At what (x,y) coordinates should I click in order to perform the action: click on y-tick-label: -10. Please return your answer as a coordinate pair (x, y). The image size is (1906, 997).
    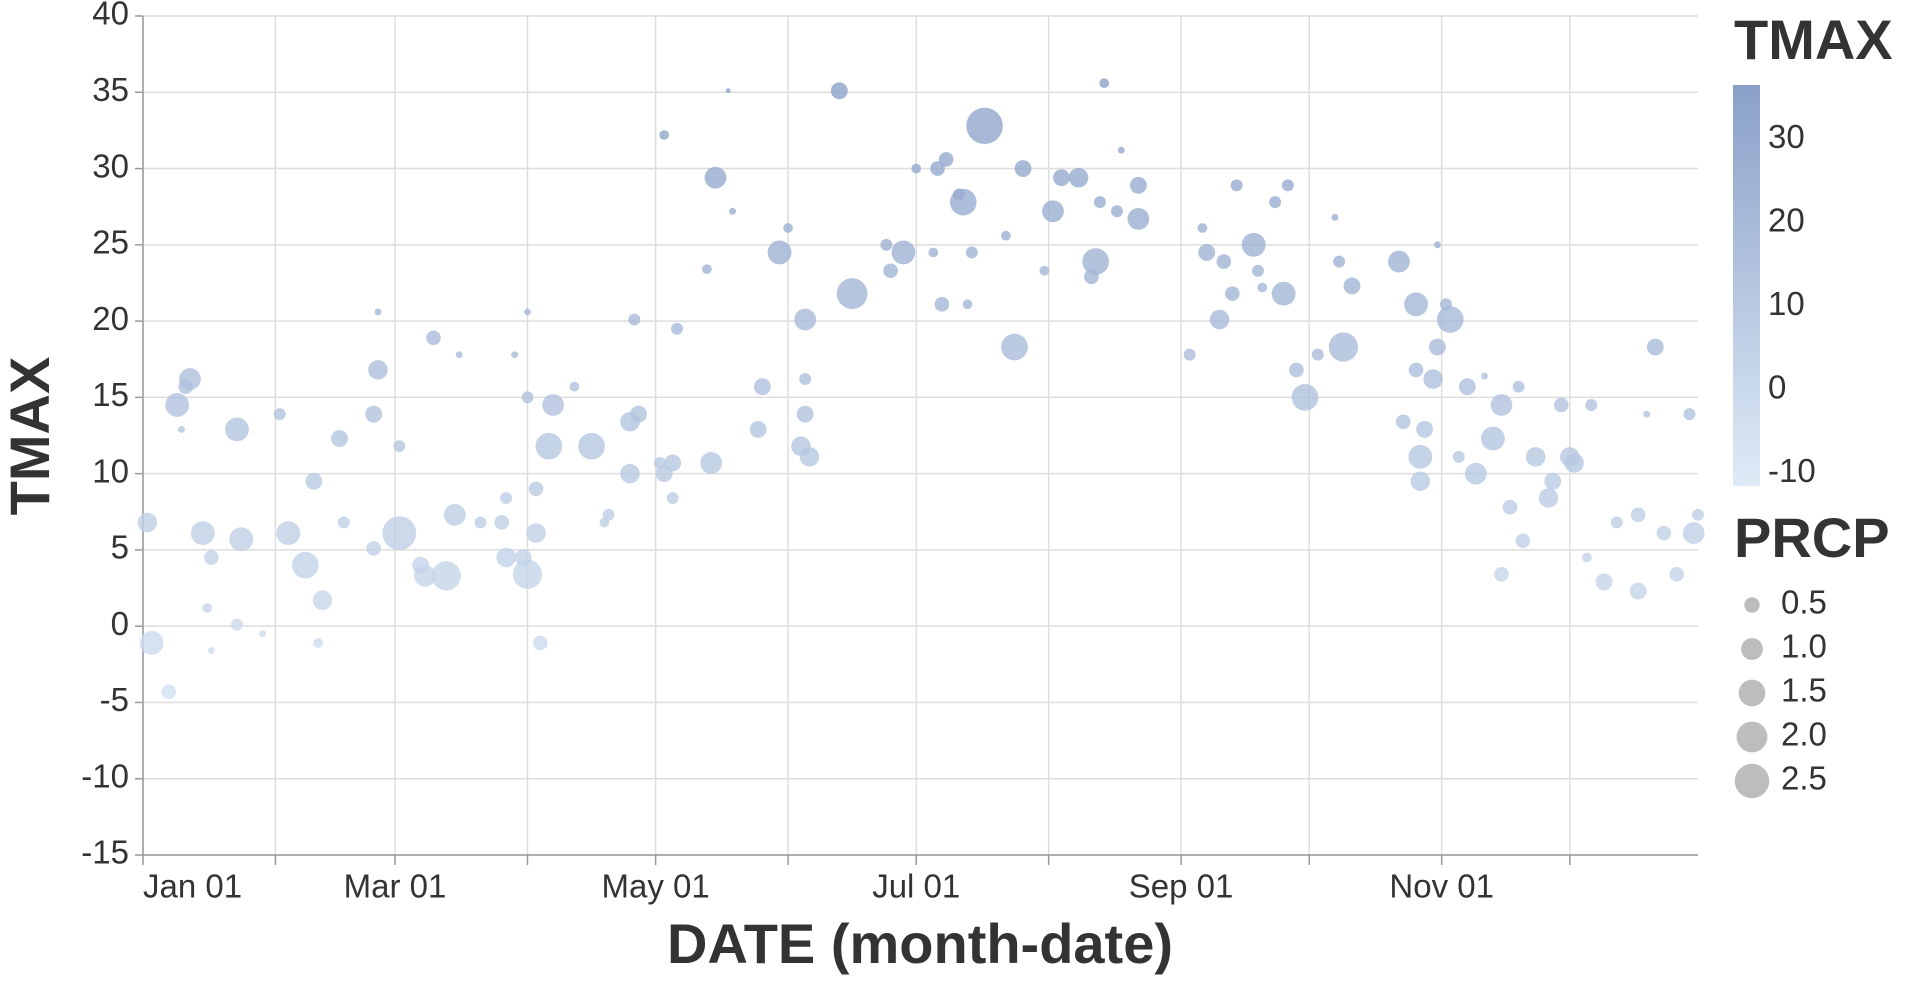
    Looking at the image, I should click on (105, 775).